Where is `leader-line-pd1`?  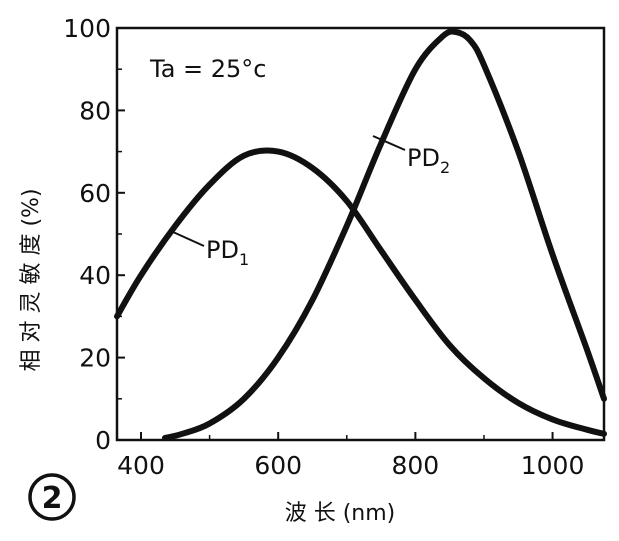 leader-line-pd1 is located at coordinates (188, 239).